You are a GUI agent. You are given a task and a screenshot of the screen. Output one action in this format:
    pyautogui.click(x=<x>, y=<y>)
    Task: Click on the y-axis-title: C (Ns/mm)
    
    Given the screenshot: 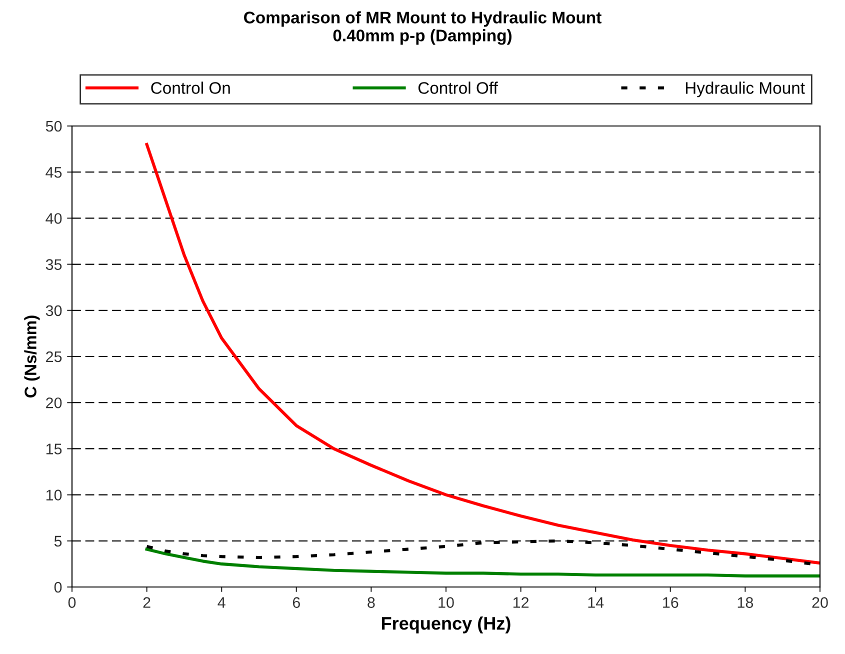 What is the action you would take?
    pyautogui.click(x=32, y=357)
    